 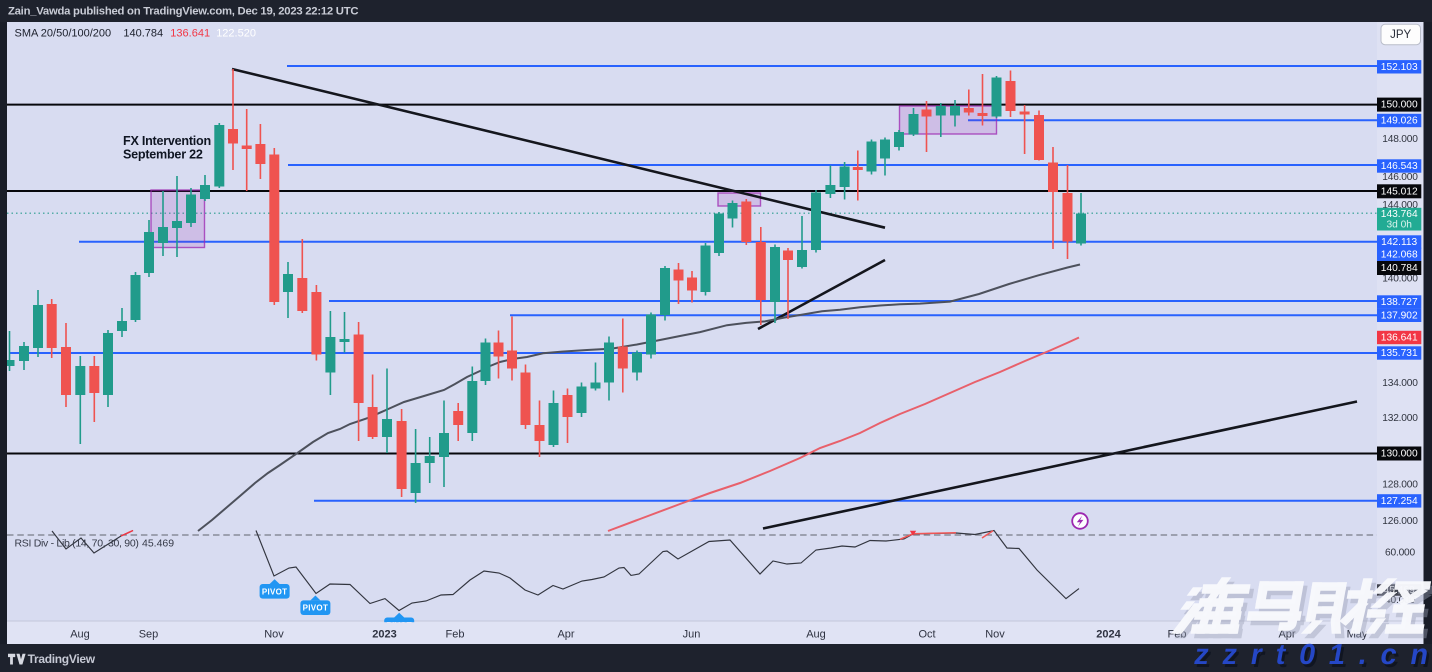 I want to click on svg-text: JPY, so click(x=1400, y=35).